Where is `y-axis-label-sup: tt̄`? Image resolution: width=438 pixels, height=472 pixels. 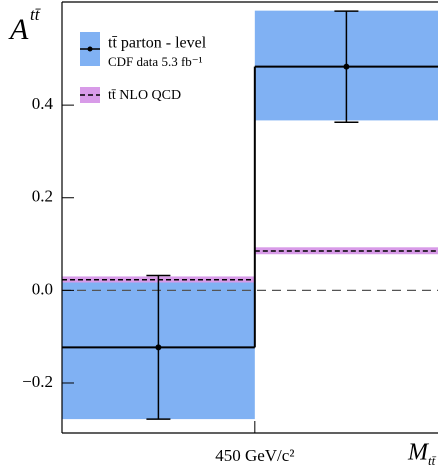
y-axis-label-sup: tt̄ is located at coordinates (36, 14).